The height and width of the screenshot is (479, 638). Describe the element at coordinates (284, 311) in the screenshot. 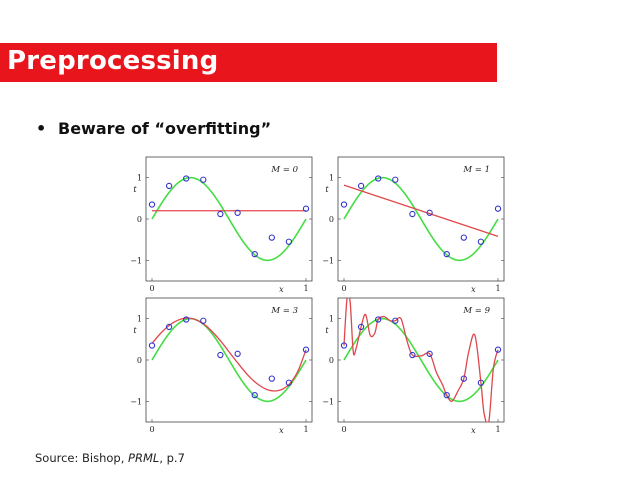

I see `panel-title: M = 3` at that location.